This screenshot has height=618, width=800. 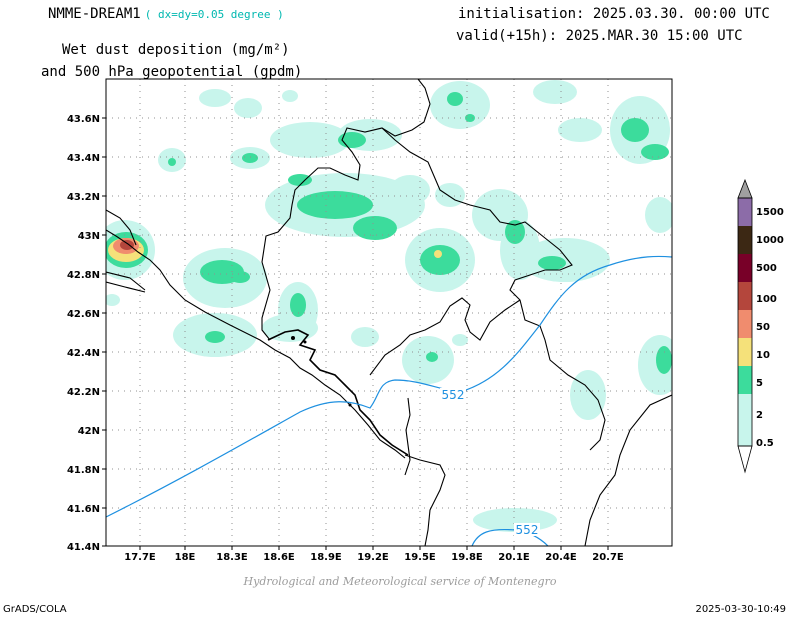 I want to click on legend-label: 1500, so click(x=770, y=212).